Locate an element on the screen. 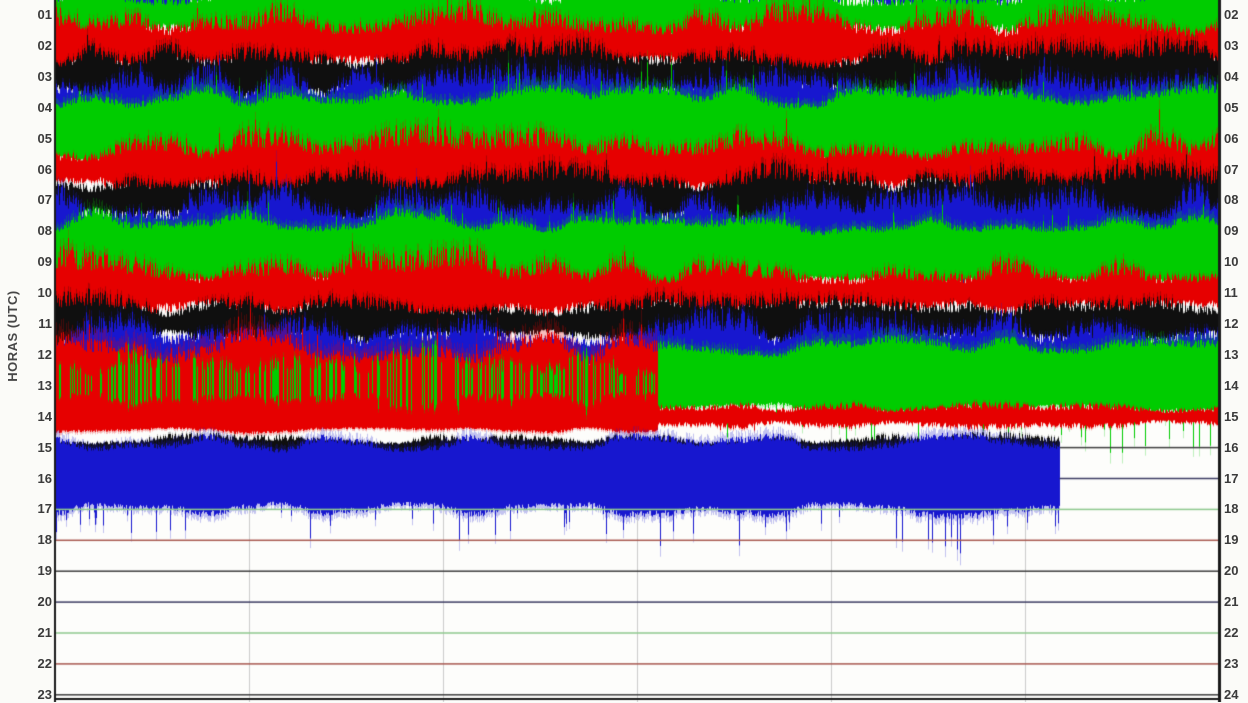 This screenshot has width=1248, height=703. hour-label-right: 16 is located at coordinates (1231, 447).